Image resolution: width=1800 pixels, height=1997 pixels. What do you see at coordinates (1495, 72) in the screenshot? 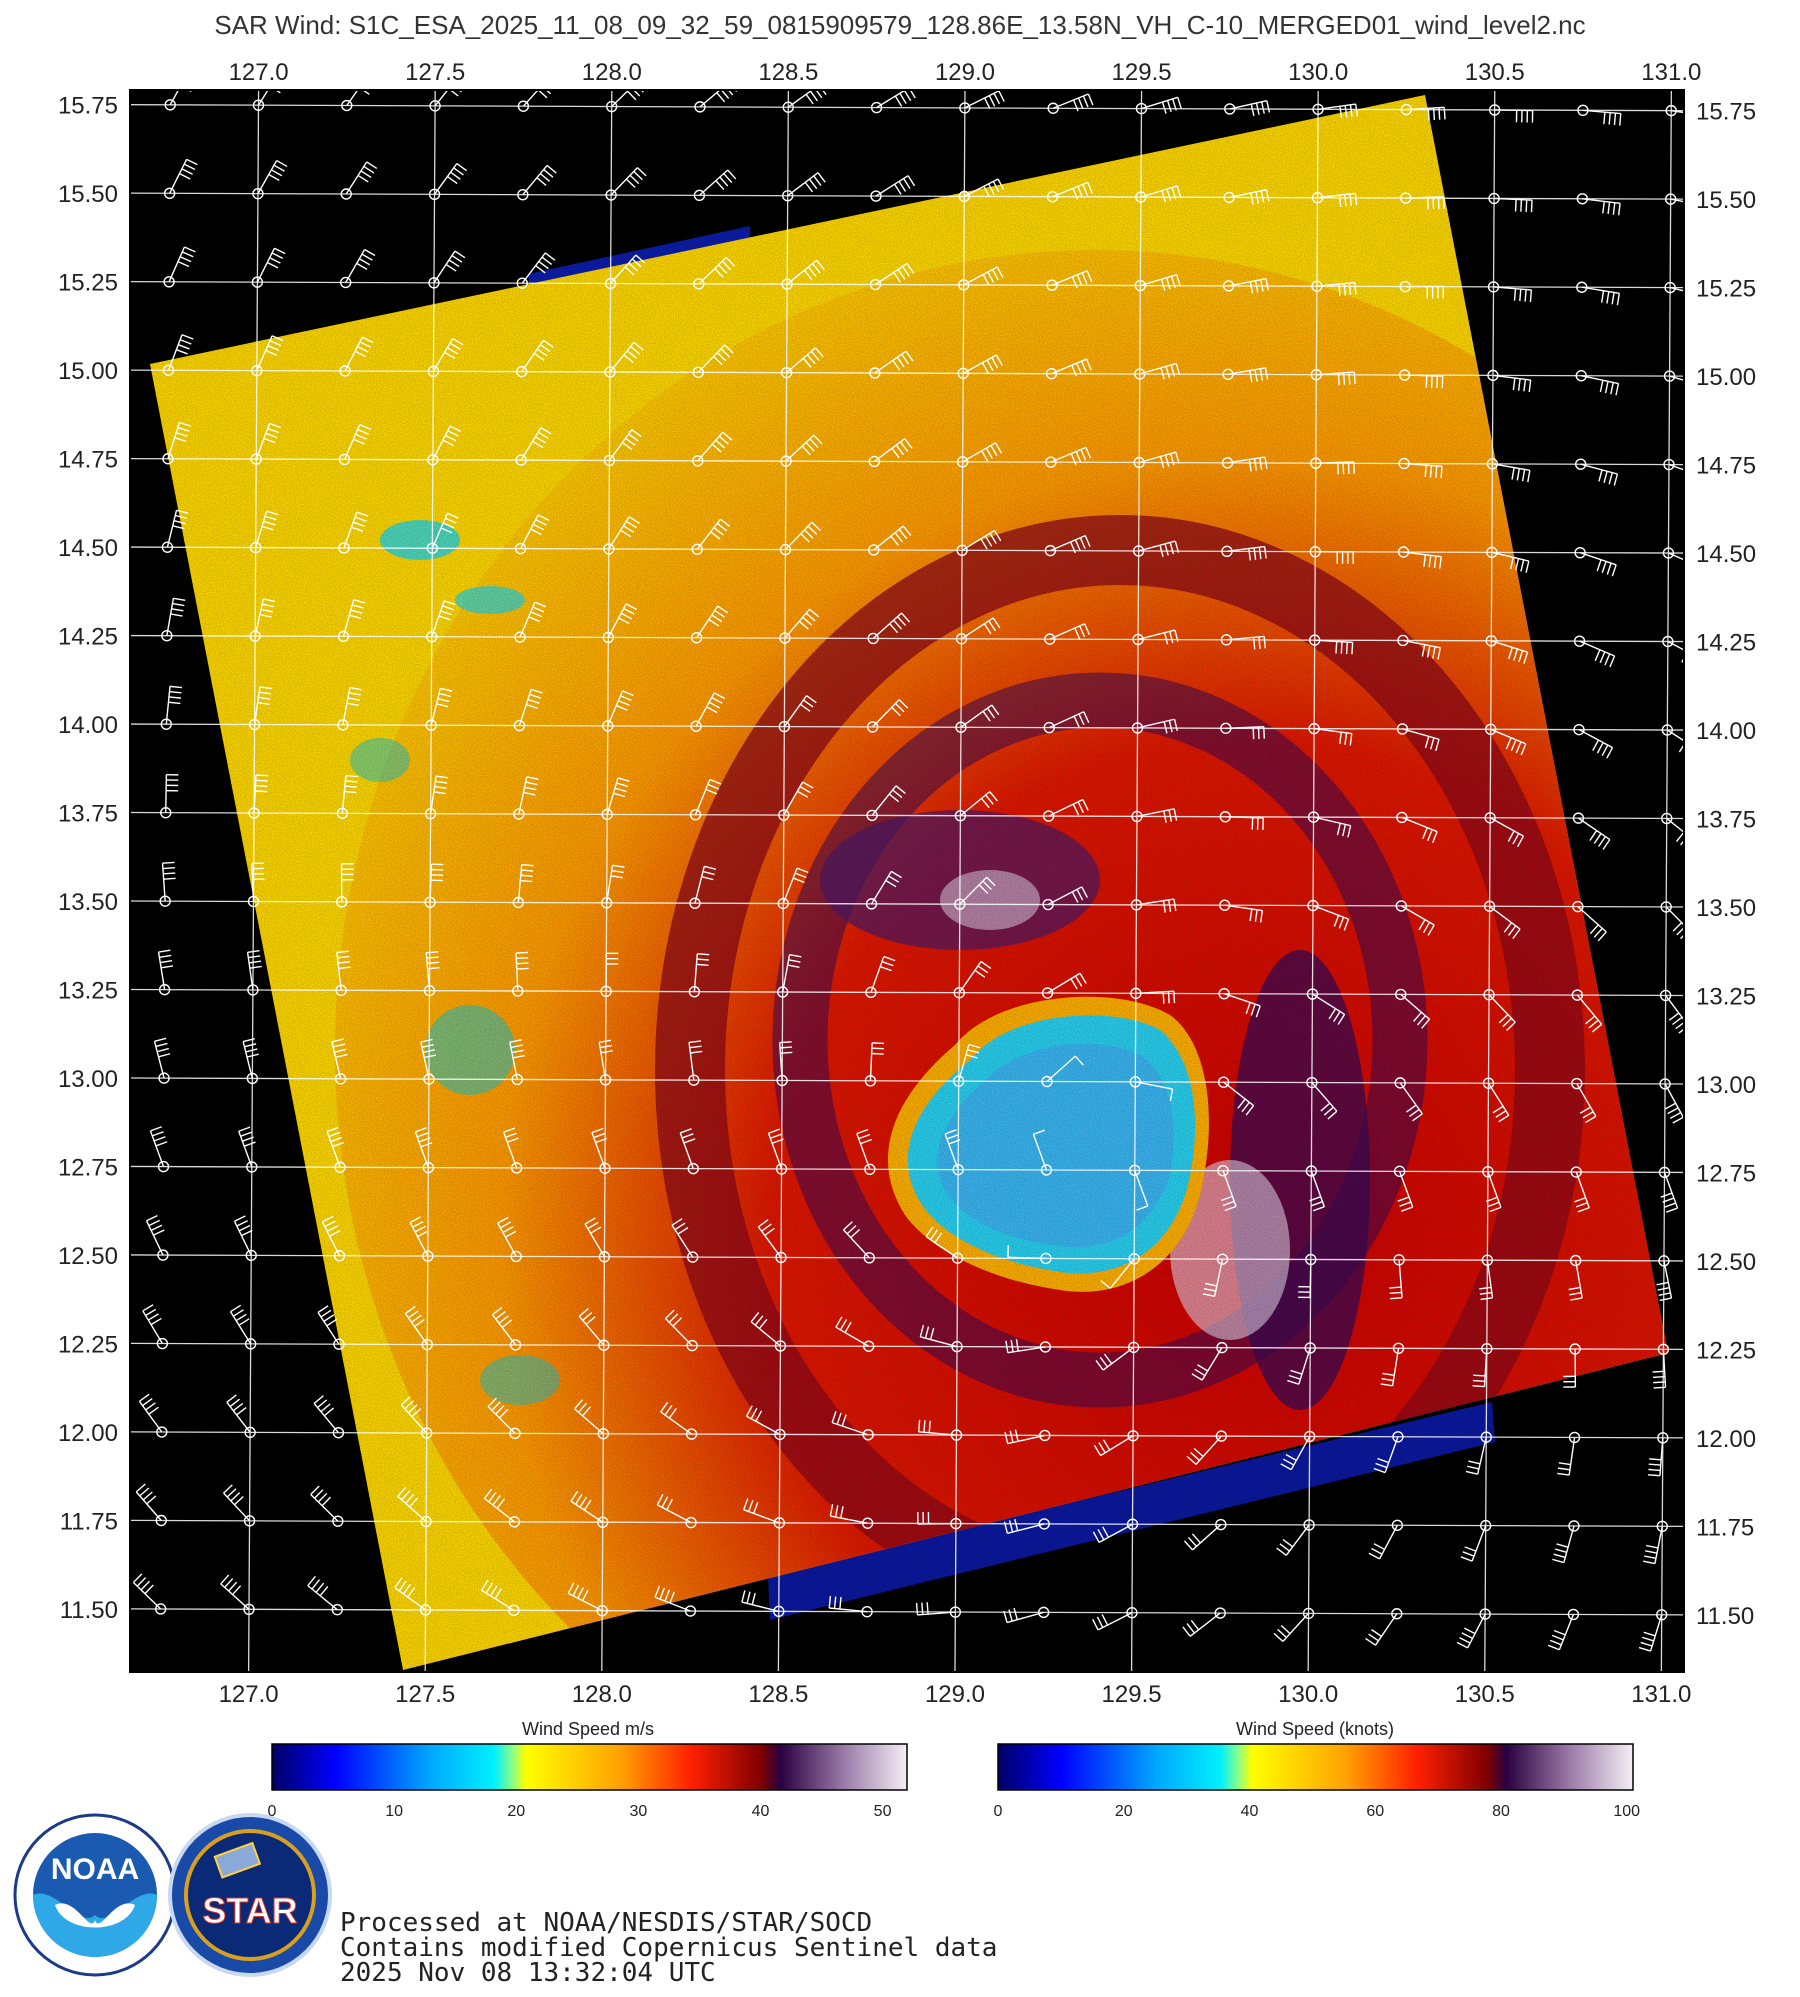
I see `lon-tick-label: 130.5` at bounding box center [1495, 72].